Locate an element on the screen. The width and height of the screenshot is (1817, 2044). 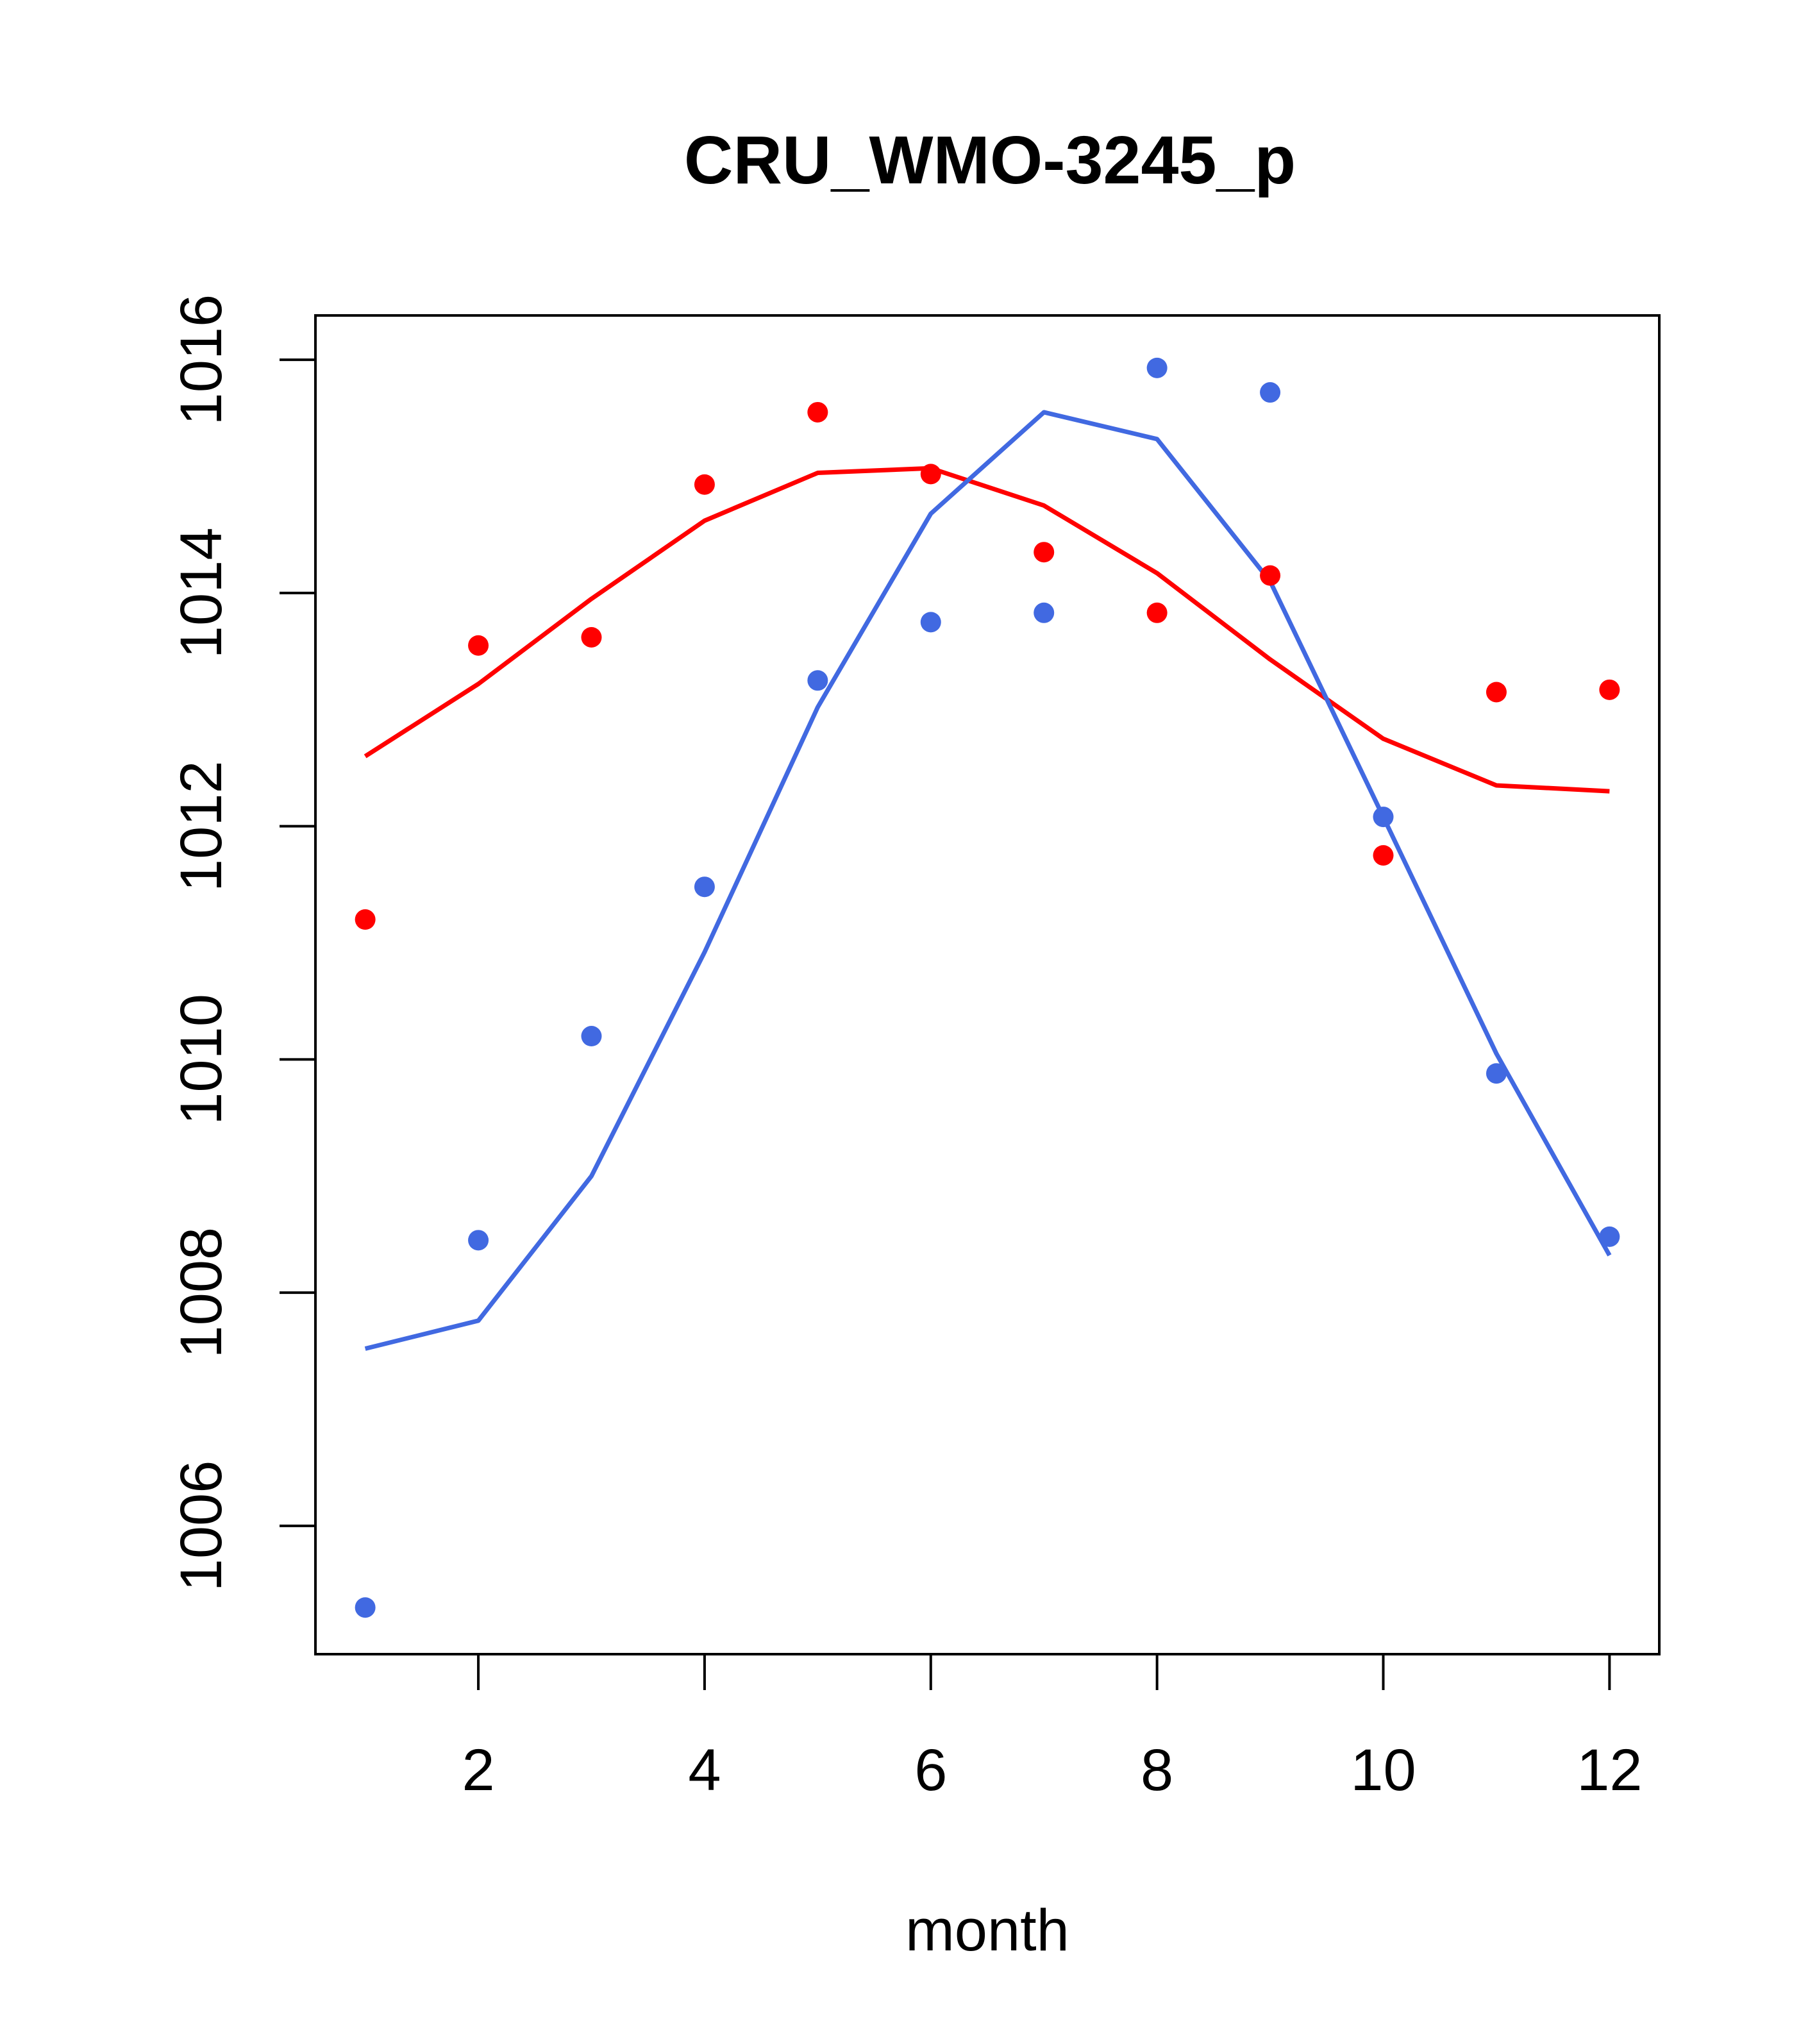
x-tick-label: 8 is located at coordinates (1157, 1770).